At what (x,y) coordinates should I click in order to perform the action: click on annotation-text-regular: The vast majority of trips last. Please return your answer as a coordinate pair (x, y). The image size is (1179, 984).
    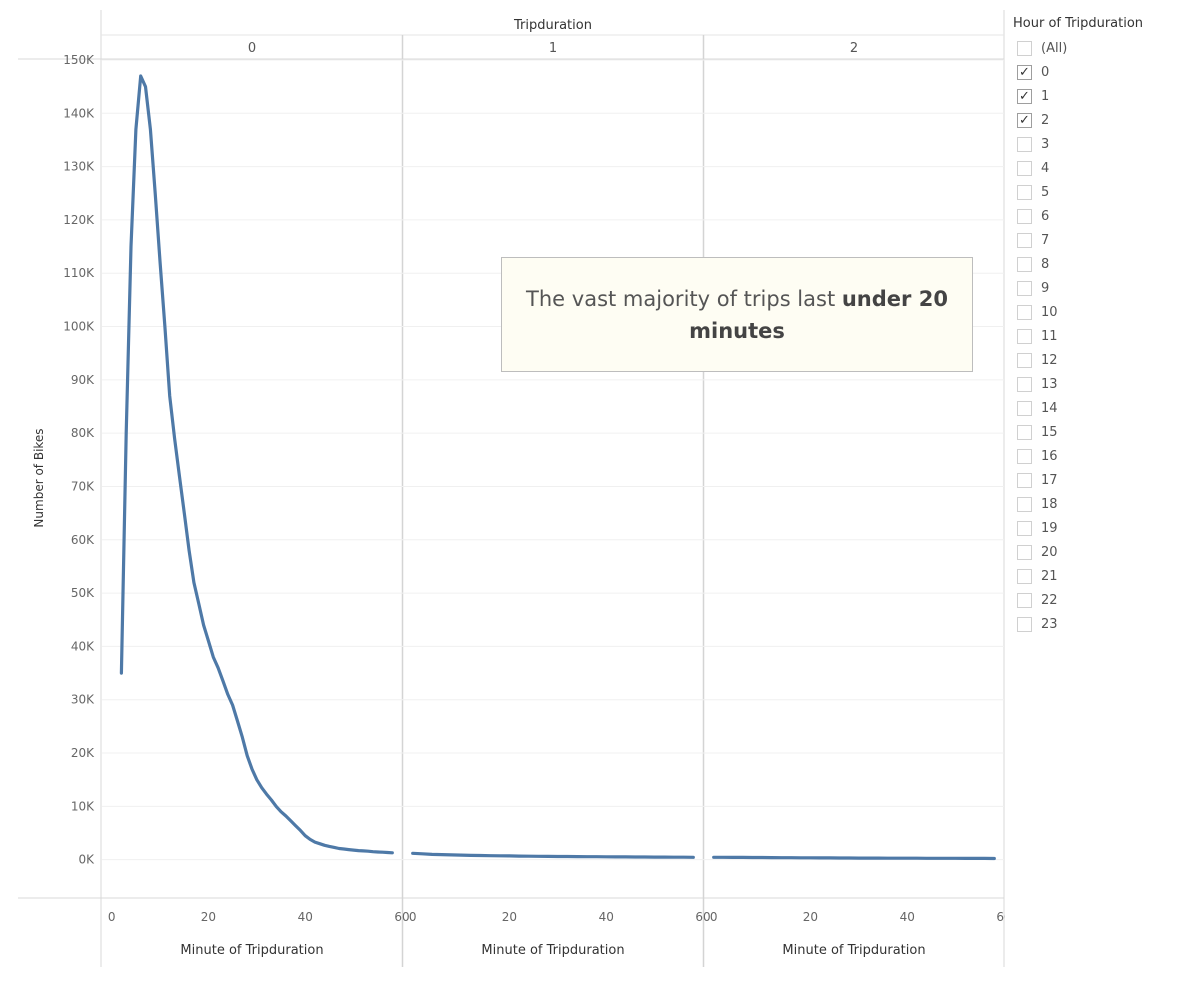
    Looking at the image, I should click on (684, 298).